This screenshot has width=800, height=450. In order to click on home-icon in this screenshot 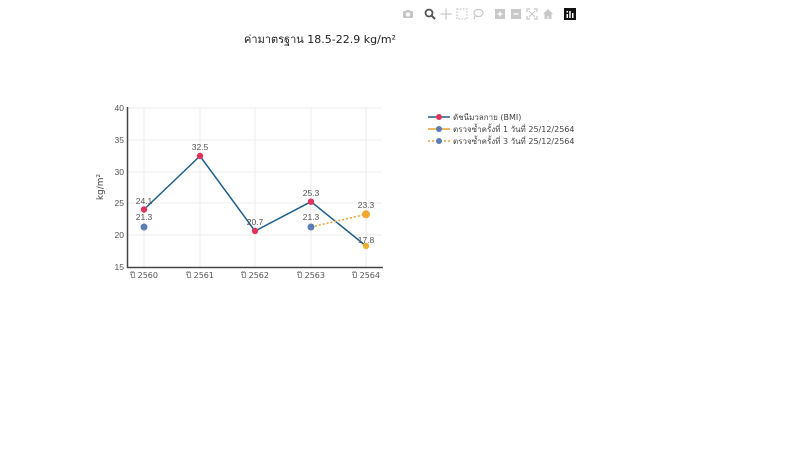, I will do `click(548, 14)`.